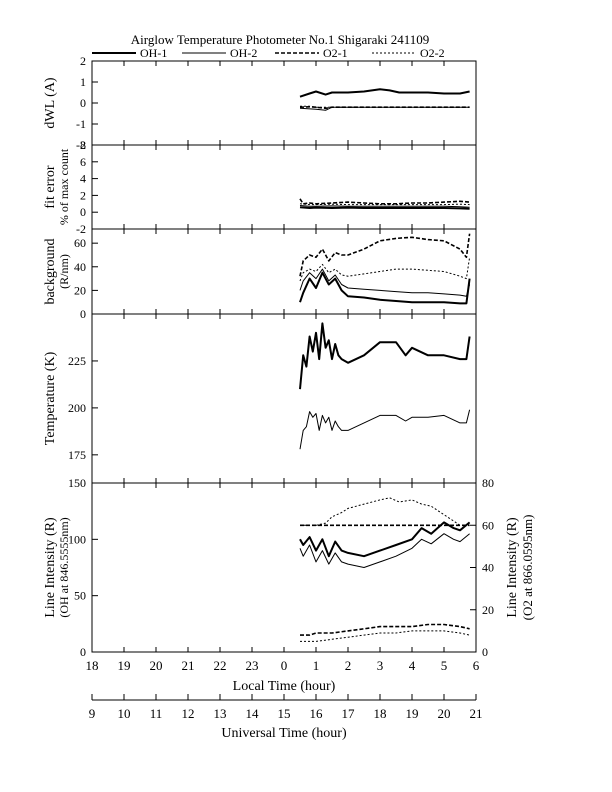 The image size is (612, 792). Describe the element at coordinates (476, 713) in the screenshot. I see `universal-time-tick-label: 21` at that location.